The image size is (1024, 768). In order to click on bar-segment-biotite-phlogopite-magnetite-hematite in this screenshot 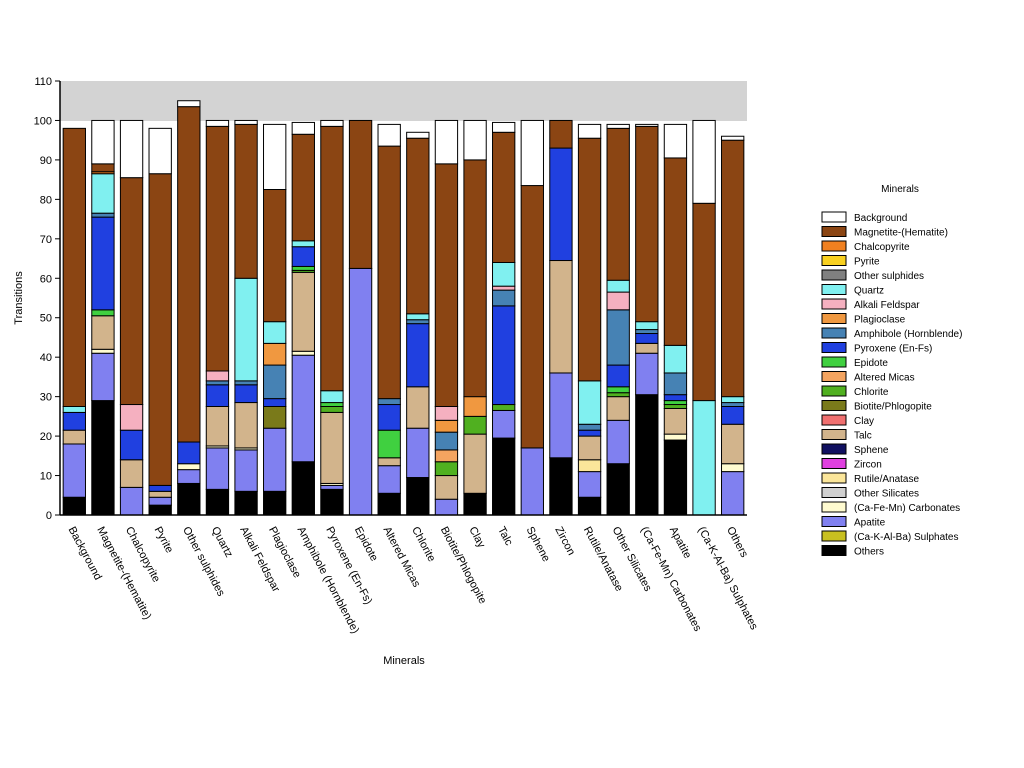, I will do `click(446, 285)`.